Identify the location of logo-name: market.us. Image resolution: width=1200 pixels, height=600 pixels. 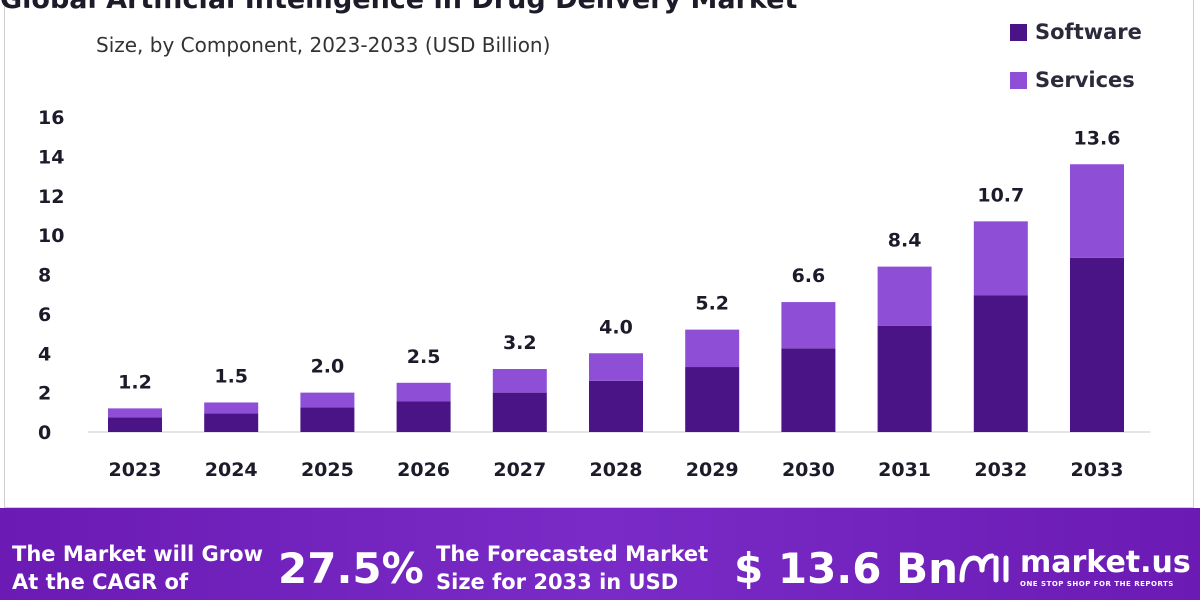
(1105, 562).